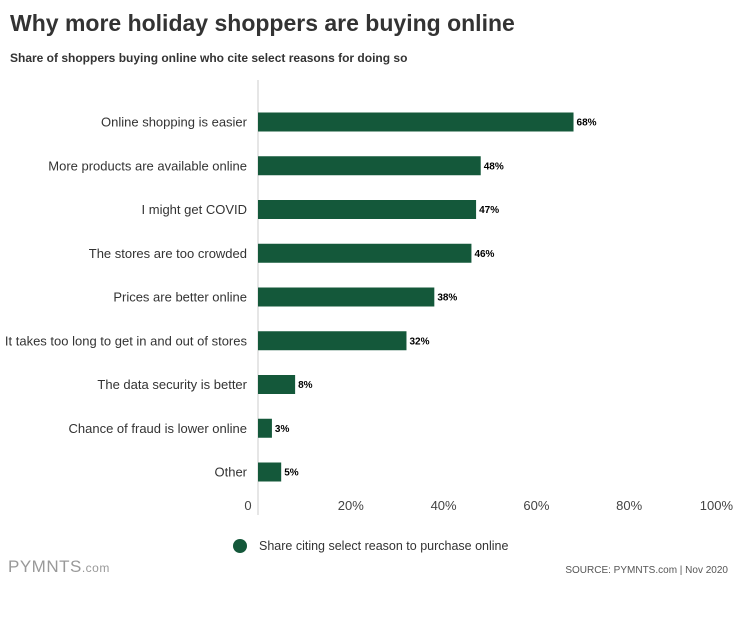  I want to click on category-label: More products are available online, so click(147, 165).